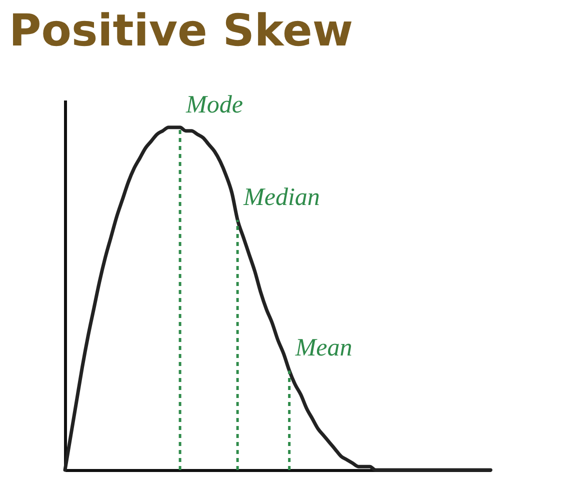 This screenshot has height=486, width=586. Describe the element at coordinates (281, 197) in the screenshot. I see `annotation: Median` at that location.